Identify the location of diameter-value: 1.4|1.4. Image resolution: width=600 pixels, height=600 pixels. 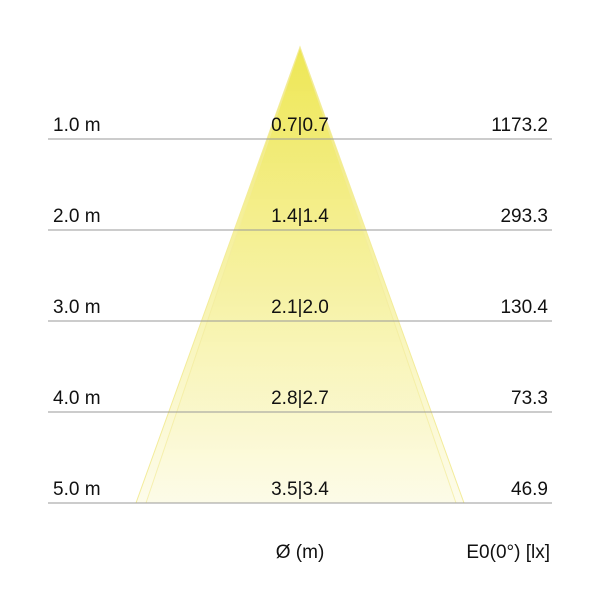
(300, 216).